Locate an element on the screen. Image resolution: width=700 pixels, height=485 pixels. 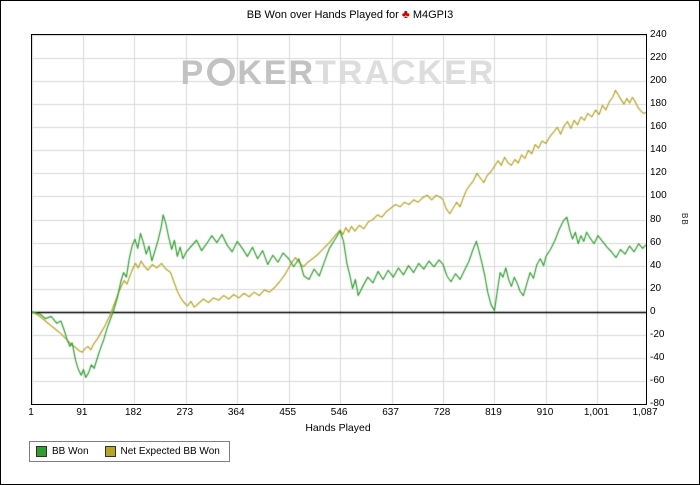
y-tick-label: 140 is located at coordinates (658, 150).